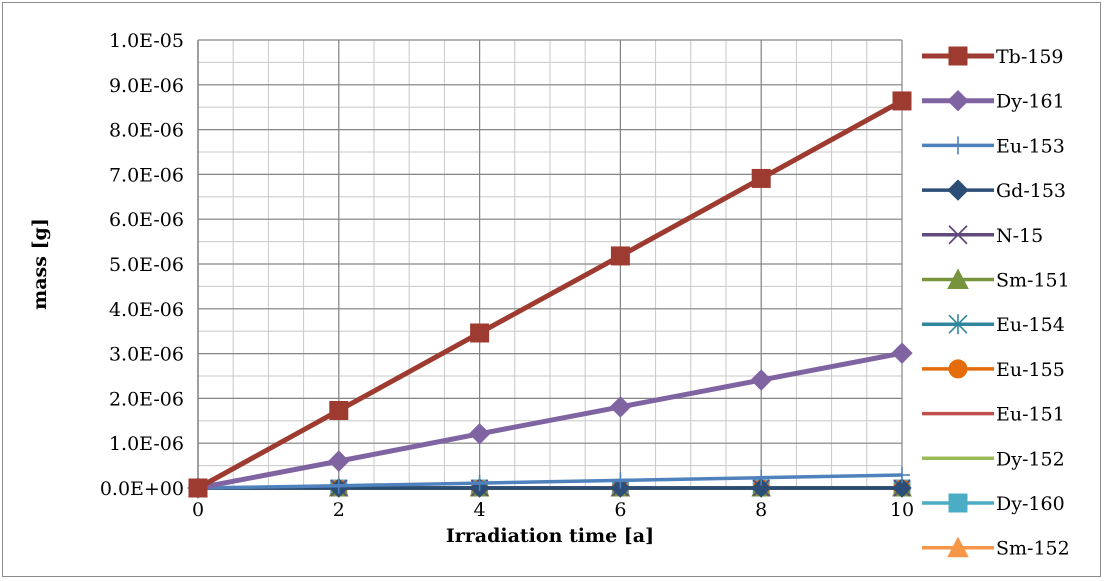 The image size is (1105, 581). I want to click on legend-item: Eu-154, so click(993, 325).